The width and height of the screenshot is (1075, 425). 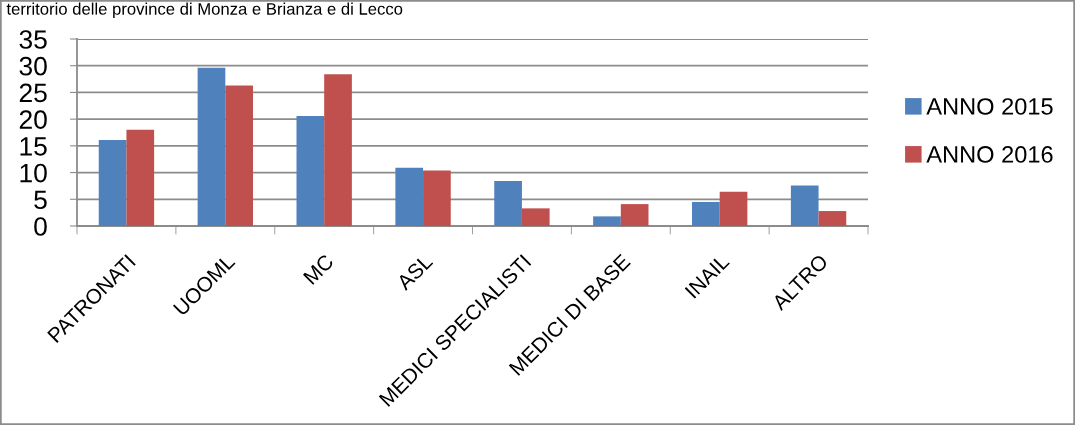 What do you see at coordinates (989, 154) in the screenshot?
I see `legend-label: ANNO 2016` at bounding box center [989, 154].